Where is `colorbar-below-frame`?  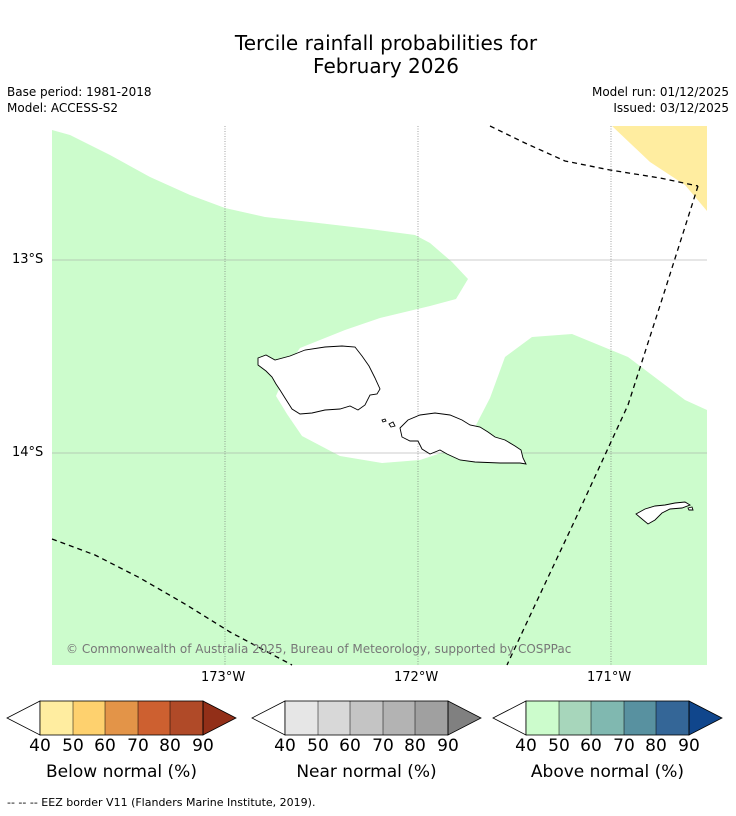
colorbar-below-frame is located at coordinates (121, 718).